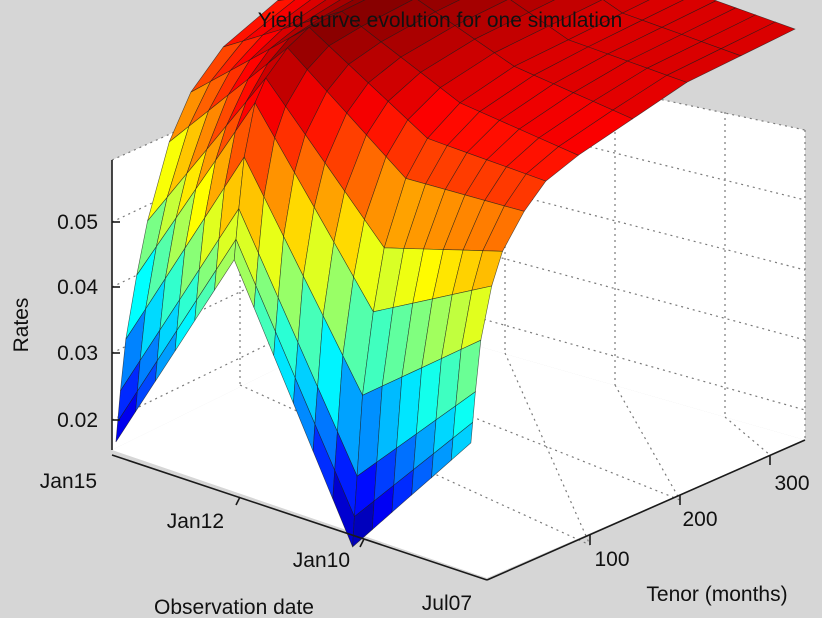 This screenshot has width=822, height=618. I want to click on date-tick-label-jan12: Jan12, so click(195, 521).